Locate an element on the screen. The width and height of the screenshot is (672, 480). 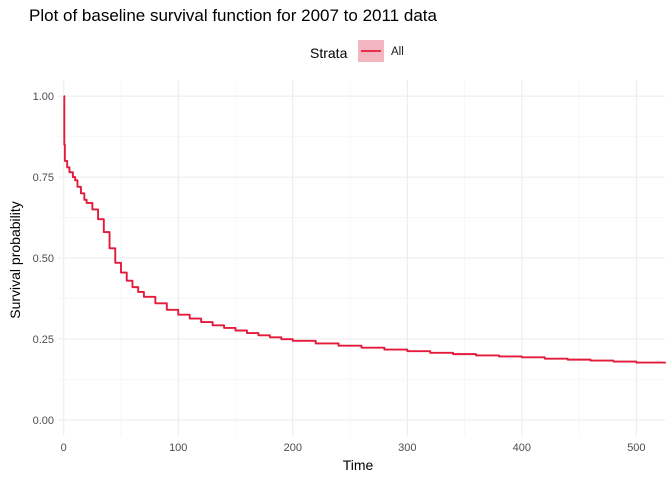
x-tick-label: 500 is located at coordinates (636, 448).